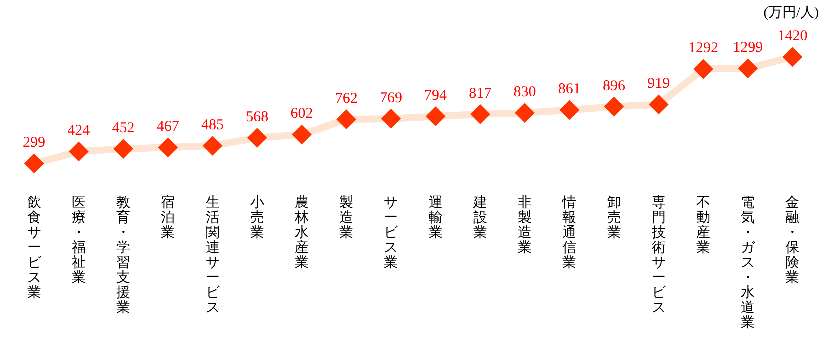 This screenshot has width=827, height=339. Describe the element at coordinates (569, 90) in the screenshot. I see `data-label: 861` at that location.